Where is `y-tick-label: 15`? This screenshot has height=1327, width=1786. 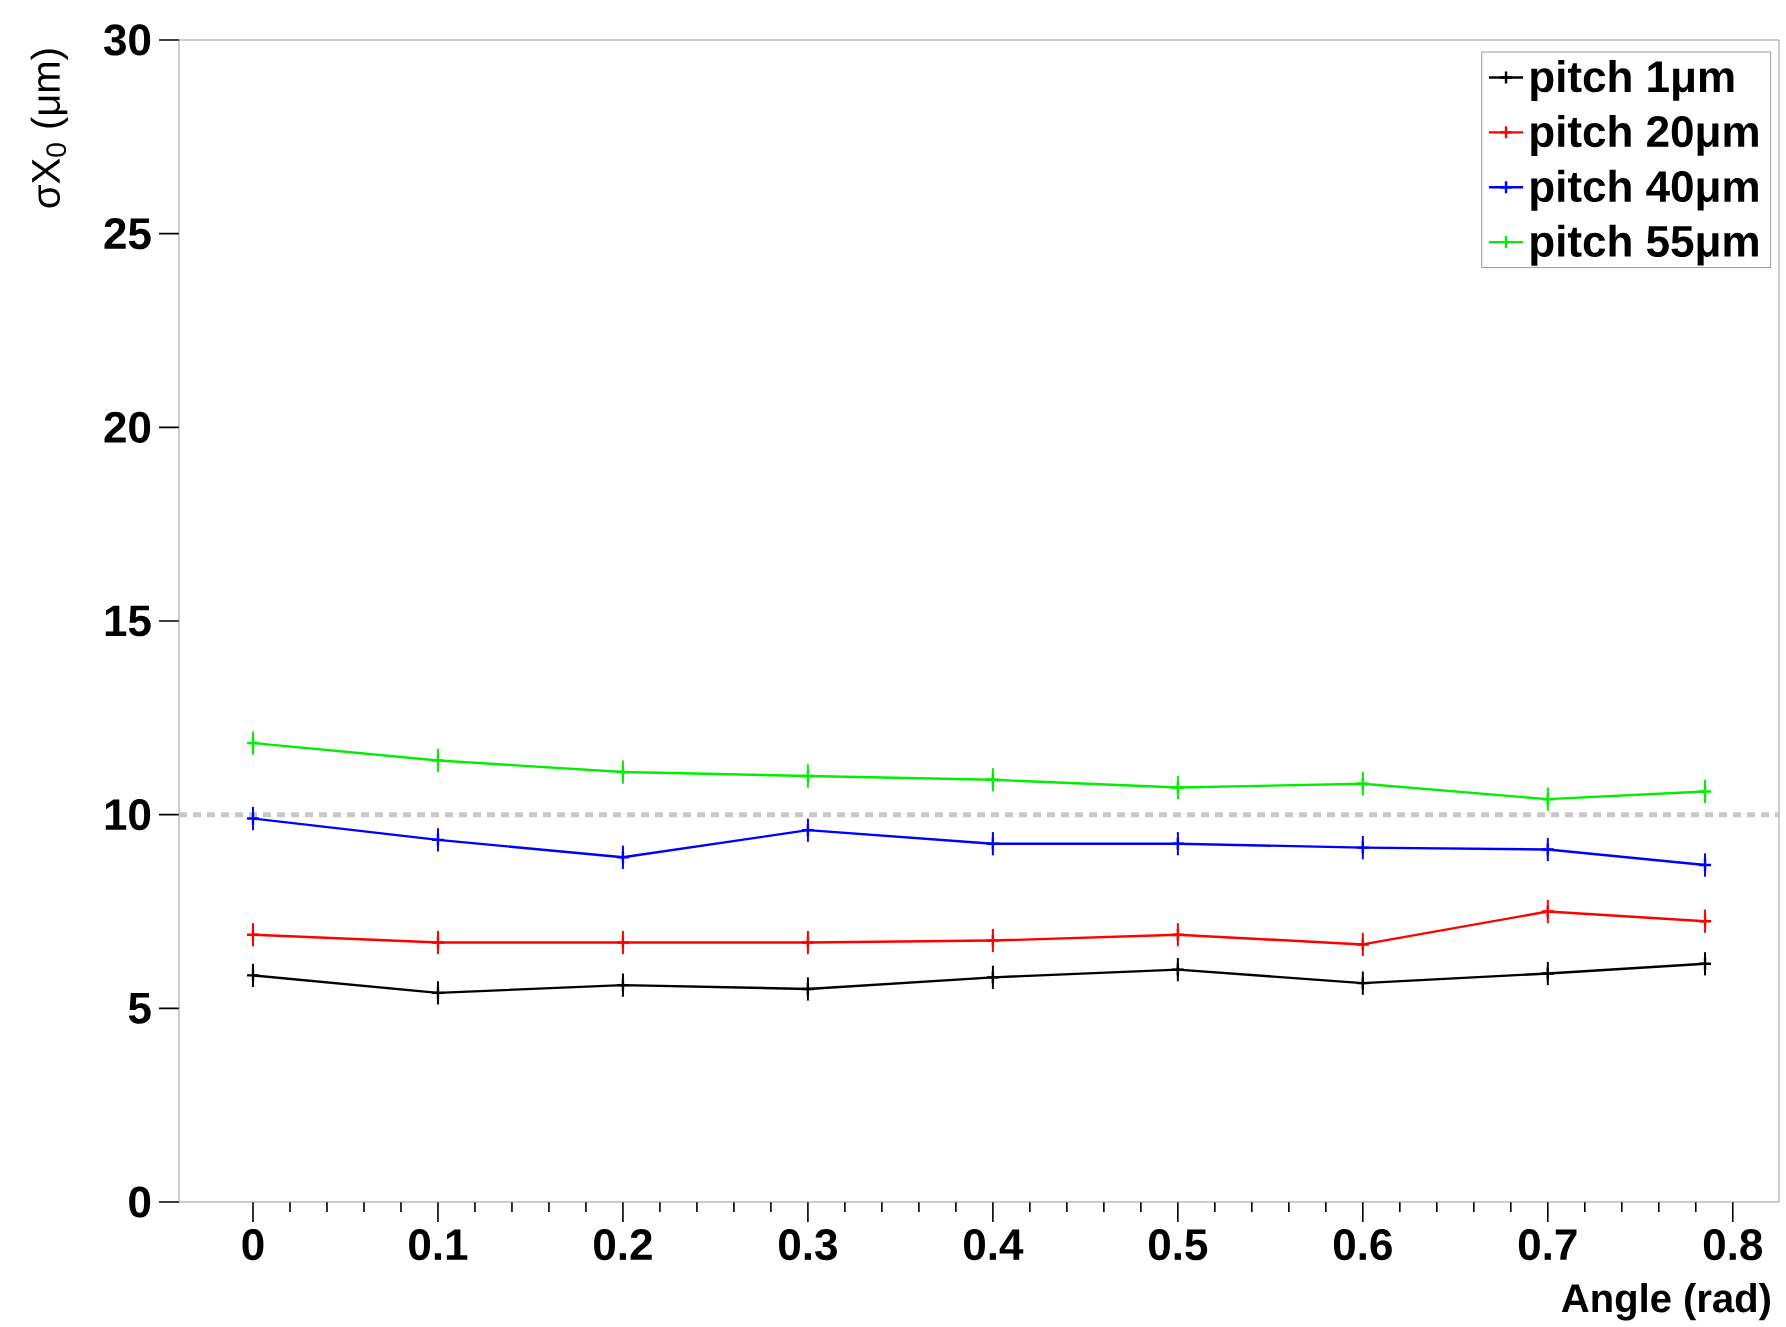 y-tick-label: 15 is located at coordinates (128, 621).